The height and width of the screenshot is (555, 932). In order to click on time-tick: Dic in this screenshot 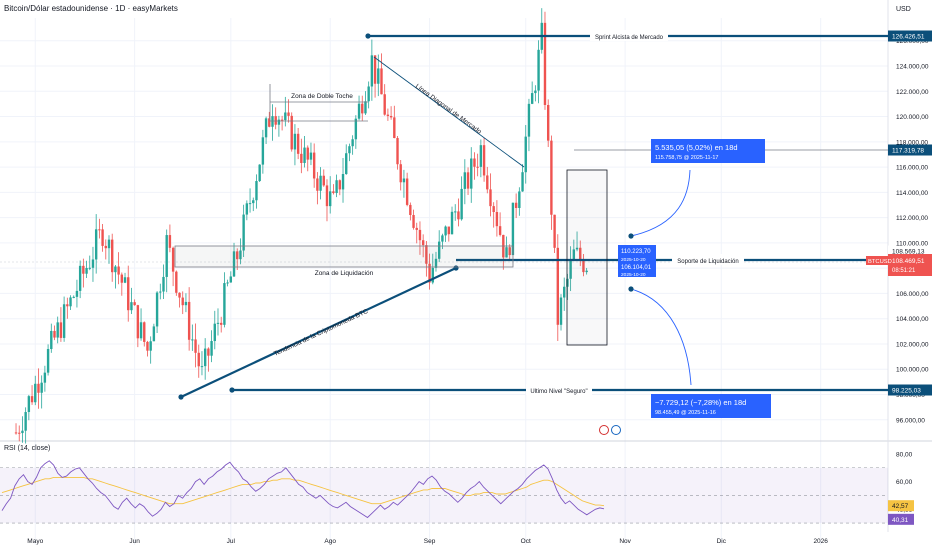, I will do `click(722, 541)`.